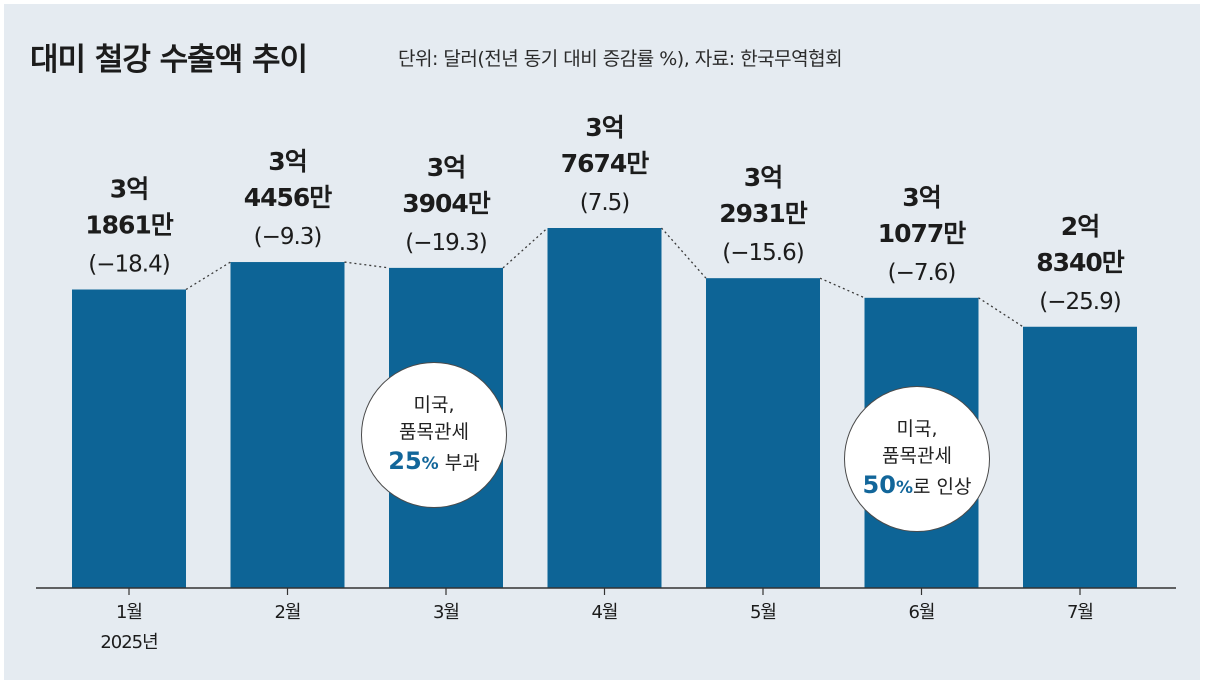  What do you see at coordinates (129, 225) in the screenshot?
I see `value-label-line2: 1861만` at bounding box center [129, 225].